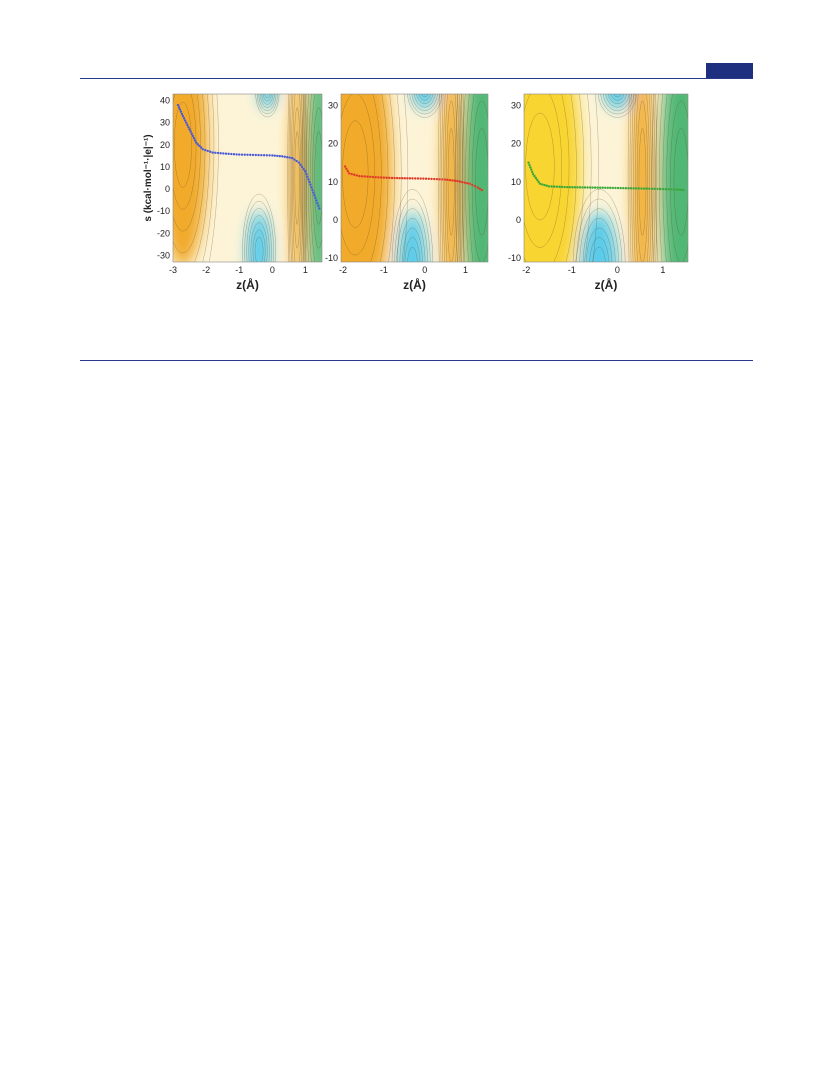 Image resolution: width=833 pixels, height=1091 pixels. Describe the element at coordinates (516, 182) in the screenshot. I see `y-tick-label: 10` at that location.